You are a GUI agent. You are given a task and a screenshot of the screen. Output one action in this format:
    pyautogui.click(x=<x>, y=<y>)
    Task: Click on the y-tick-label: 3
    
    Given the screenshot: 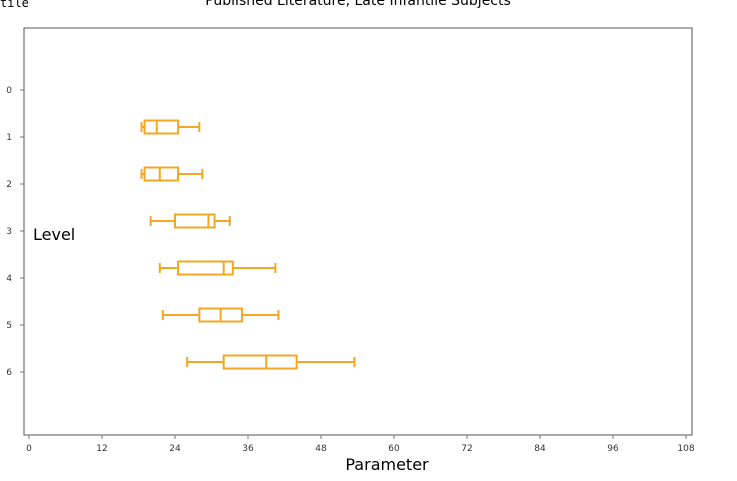 What is the action you would take?
    pyautogui.click(x=9, y=232)
    